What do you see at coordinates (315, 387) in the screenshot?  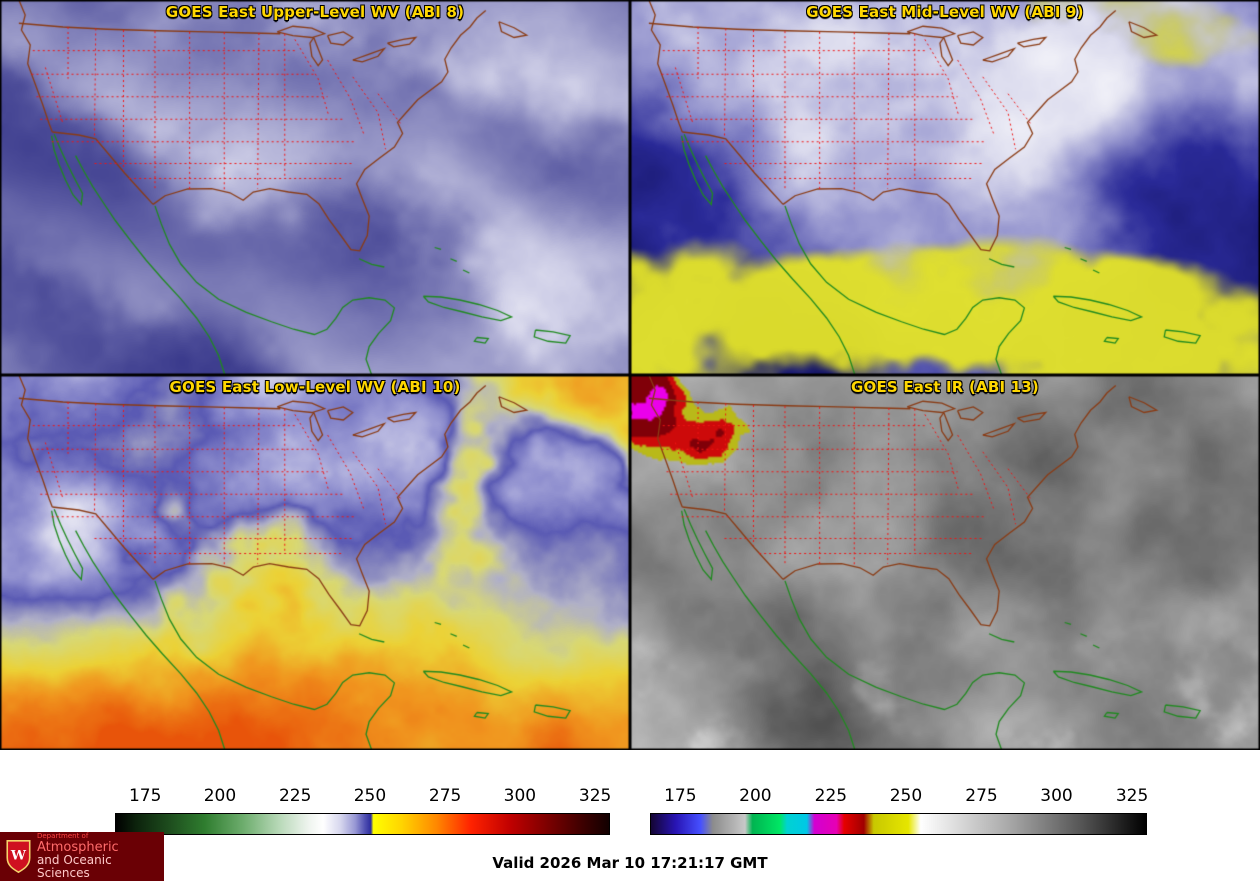 I see `panel-title-low-level-wv: GOES East Low-Level WV (ABI 10)` at bounding box center [315, 387].